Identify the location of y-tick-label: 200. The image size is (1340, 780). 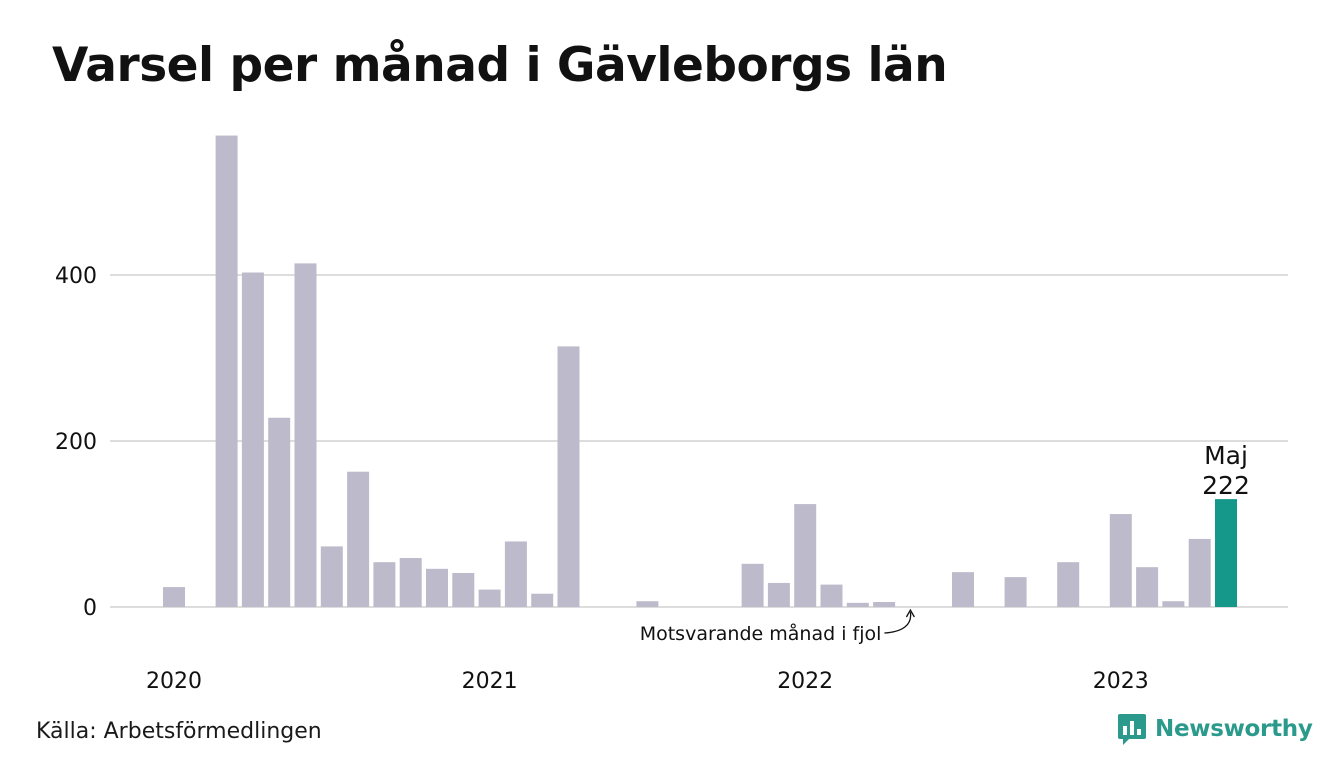
(76, 442).